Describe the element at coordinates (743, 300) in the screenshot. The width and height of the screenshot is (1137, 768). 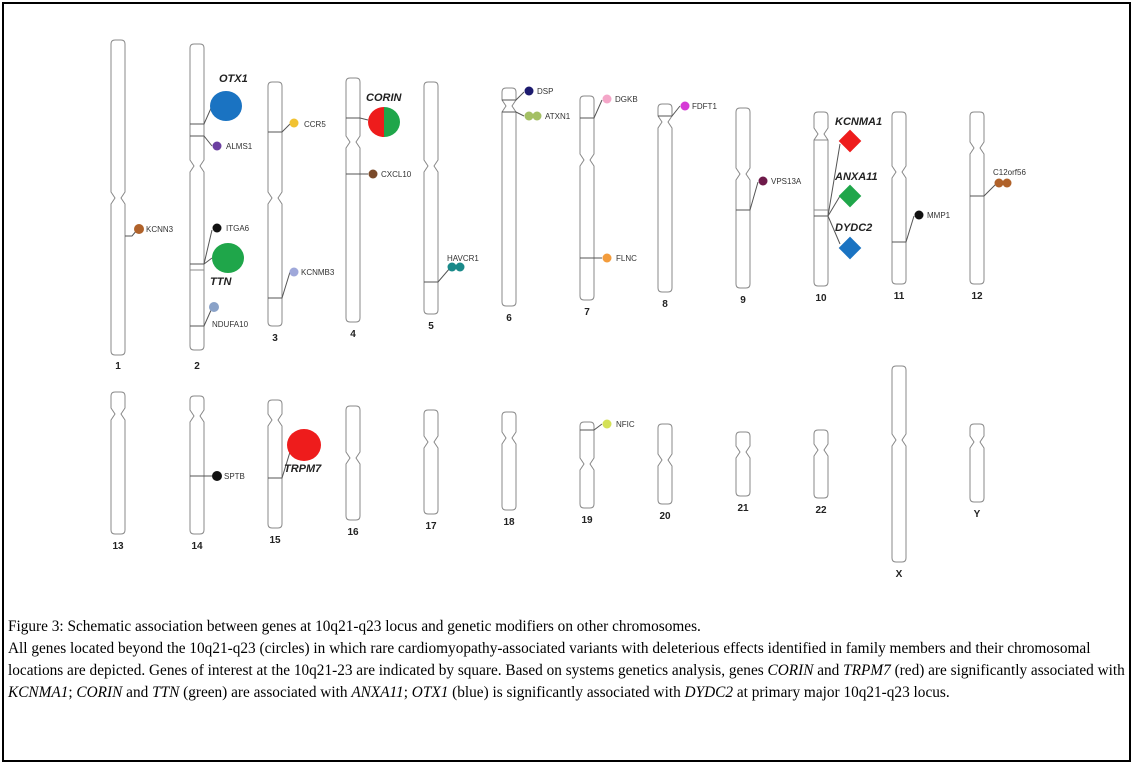
I see `chromosome-label: 9` at that location.